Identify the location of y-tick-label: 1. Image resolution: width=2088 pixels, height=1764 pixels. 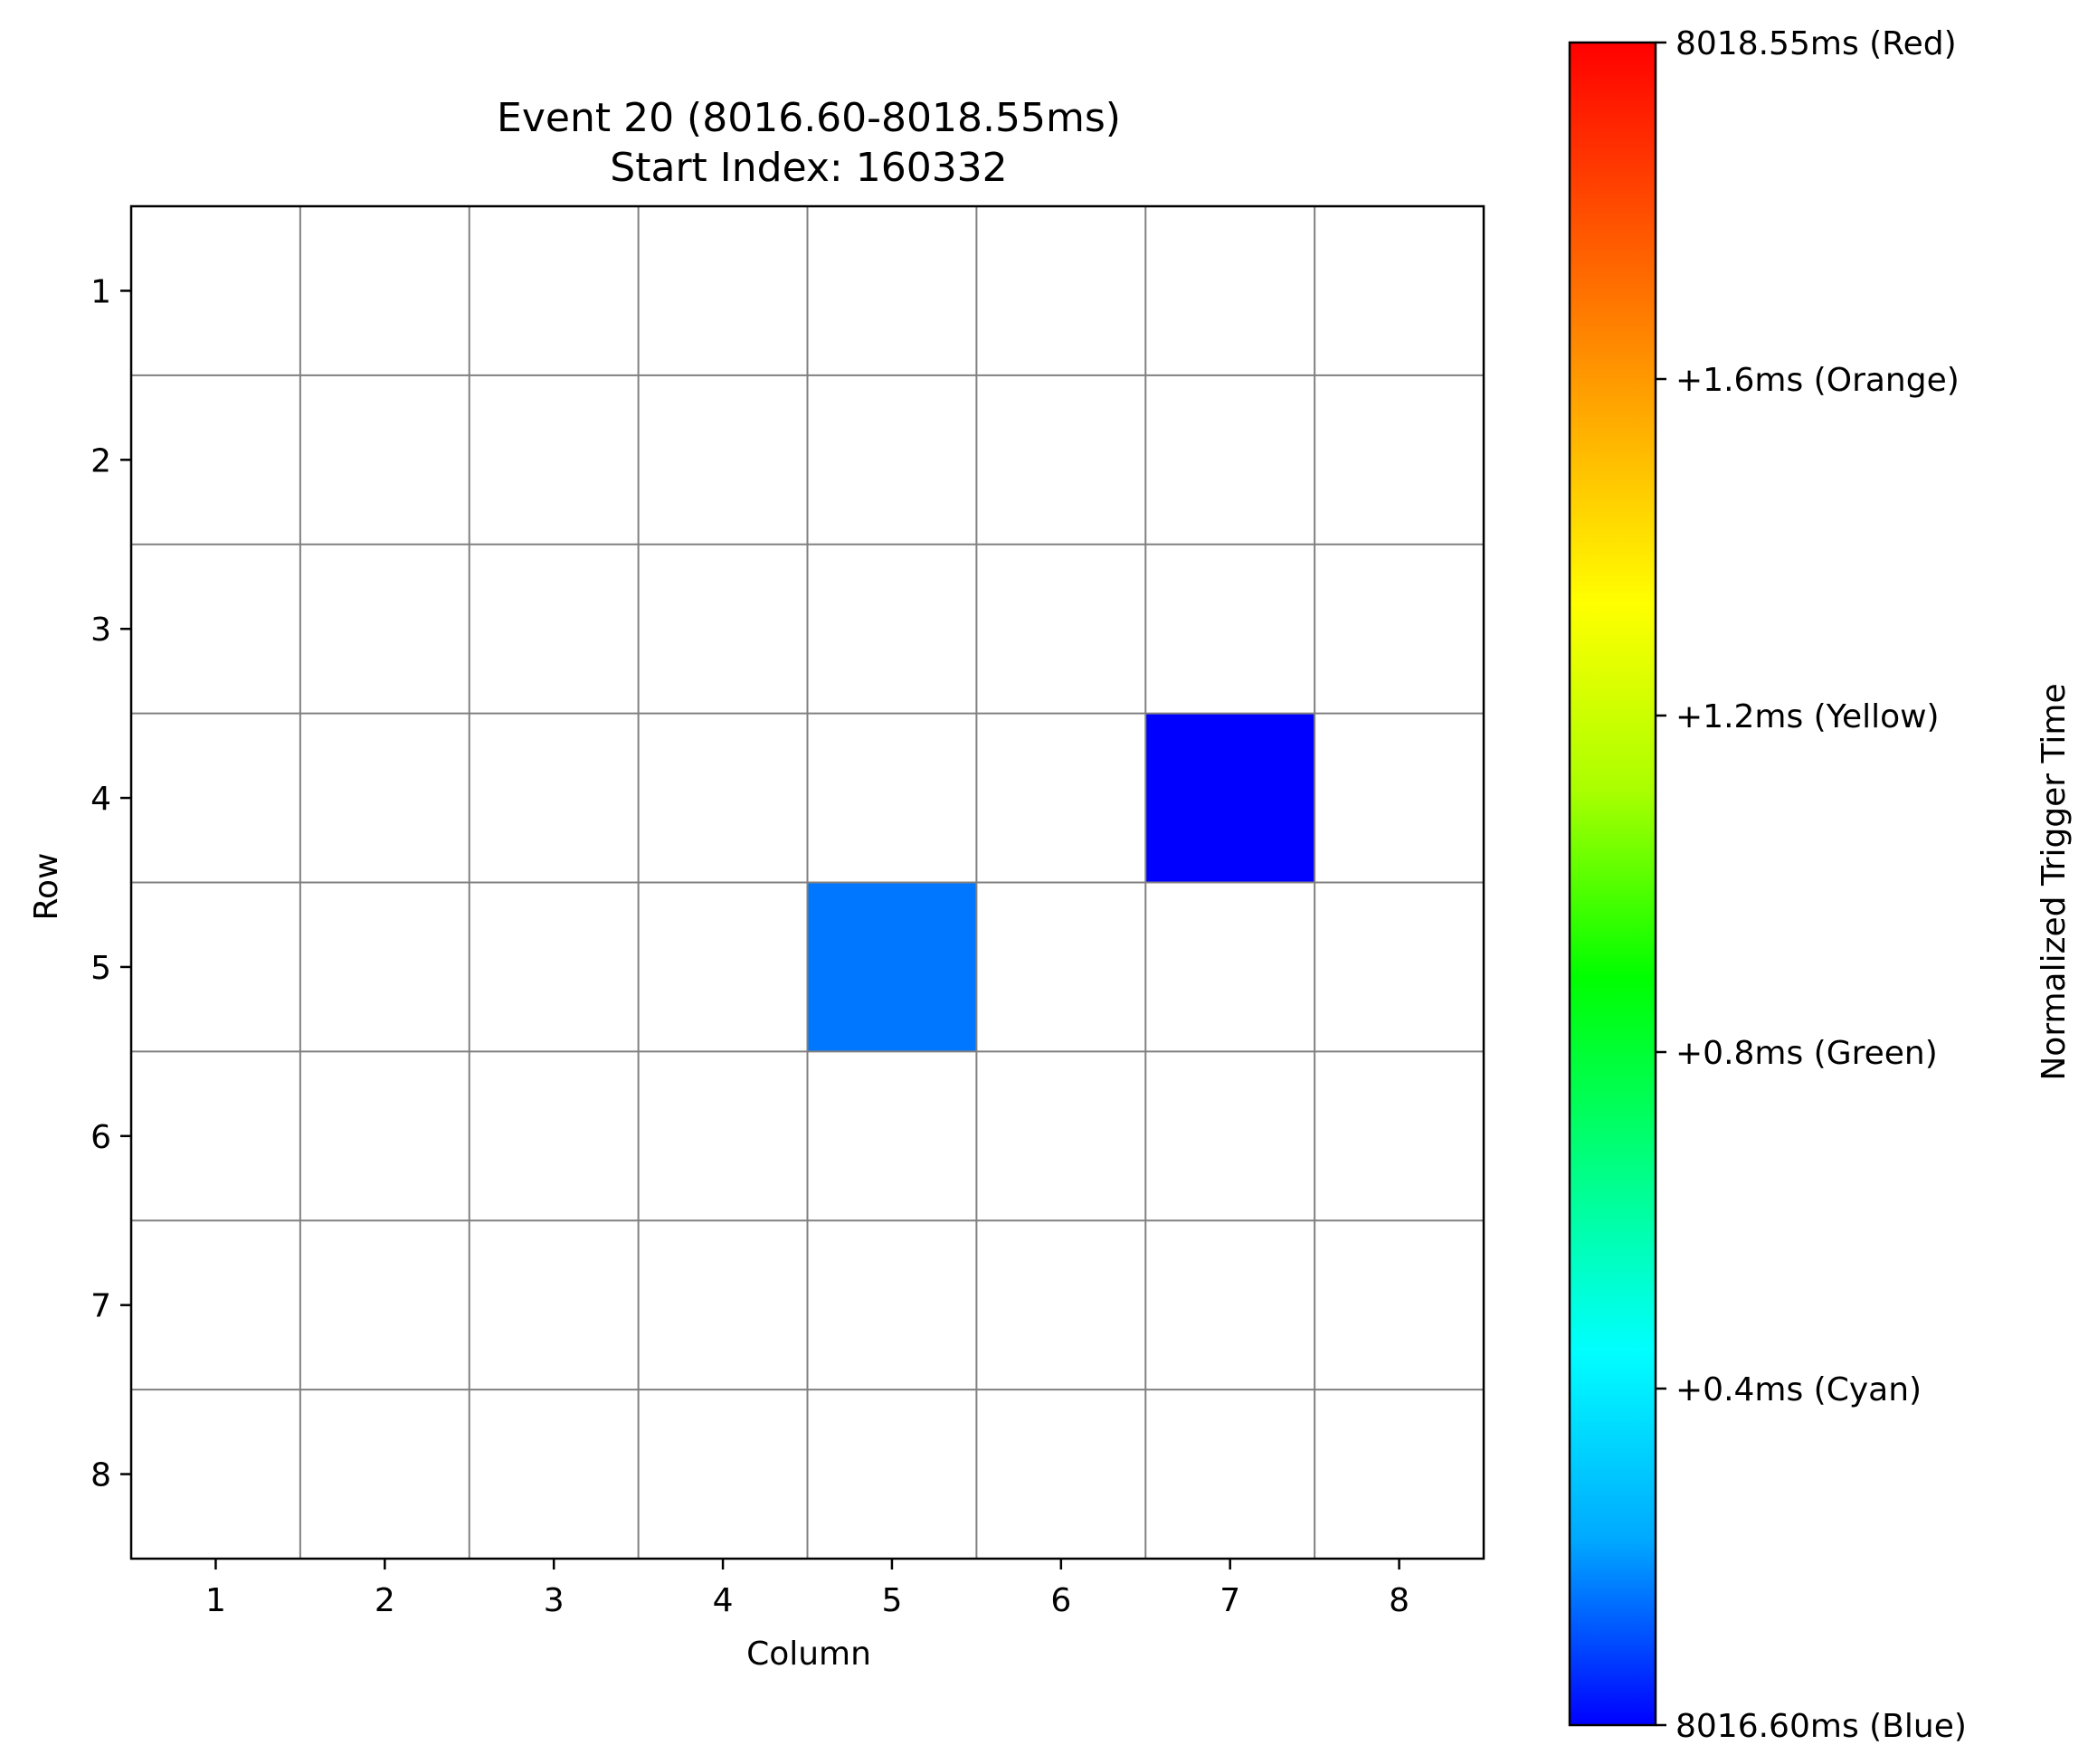
(100, 291).